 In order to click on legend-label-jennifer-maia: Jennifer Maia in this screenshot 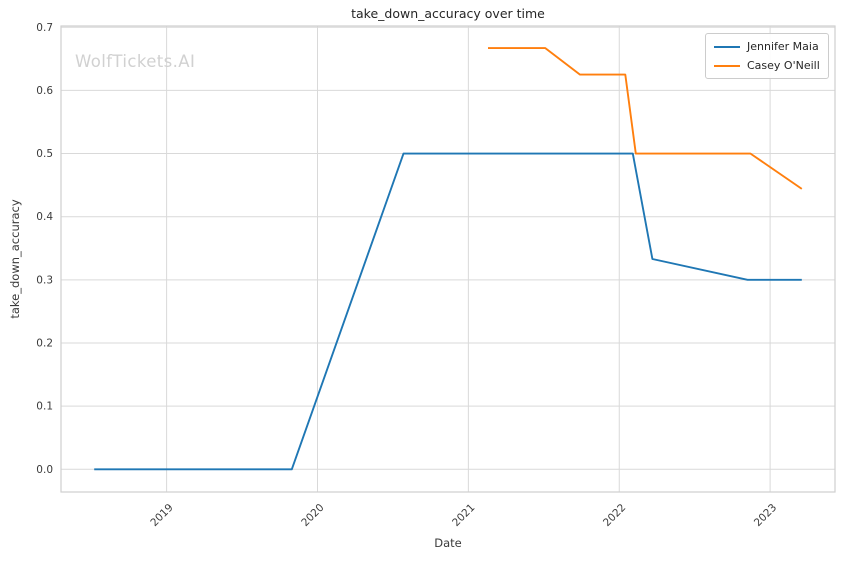, I will do `click(783, 46)`.